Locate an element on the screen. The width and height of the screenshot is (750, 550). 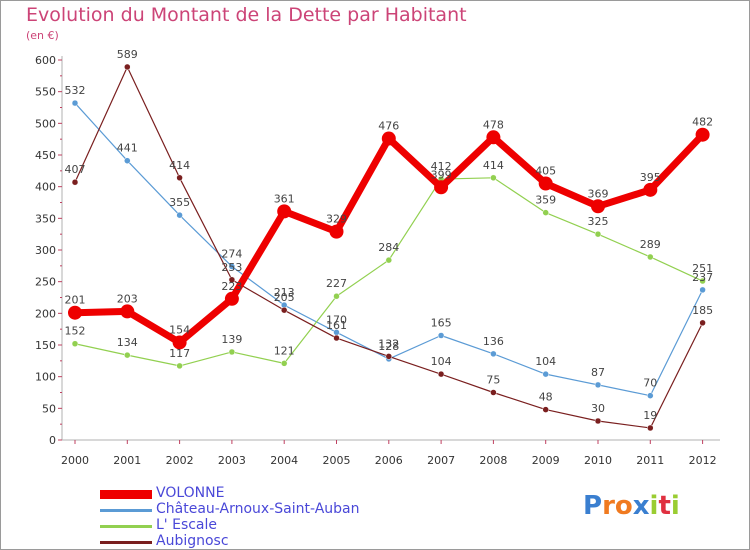
data-label: 329 is located at coordinates (336, 219).